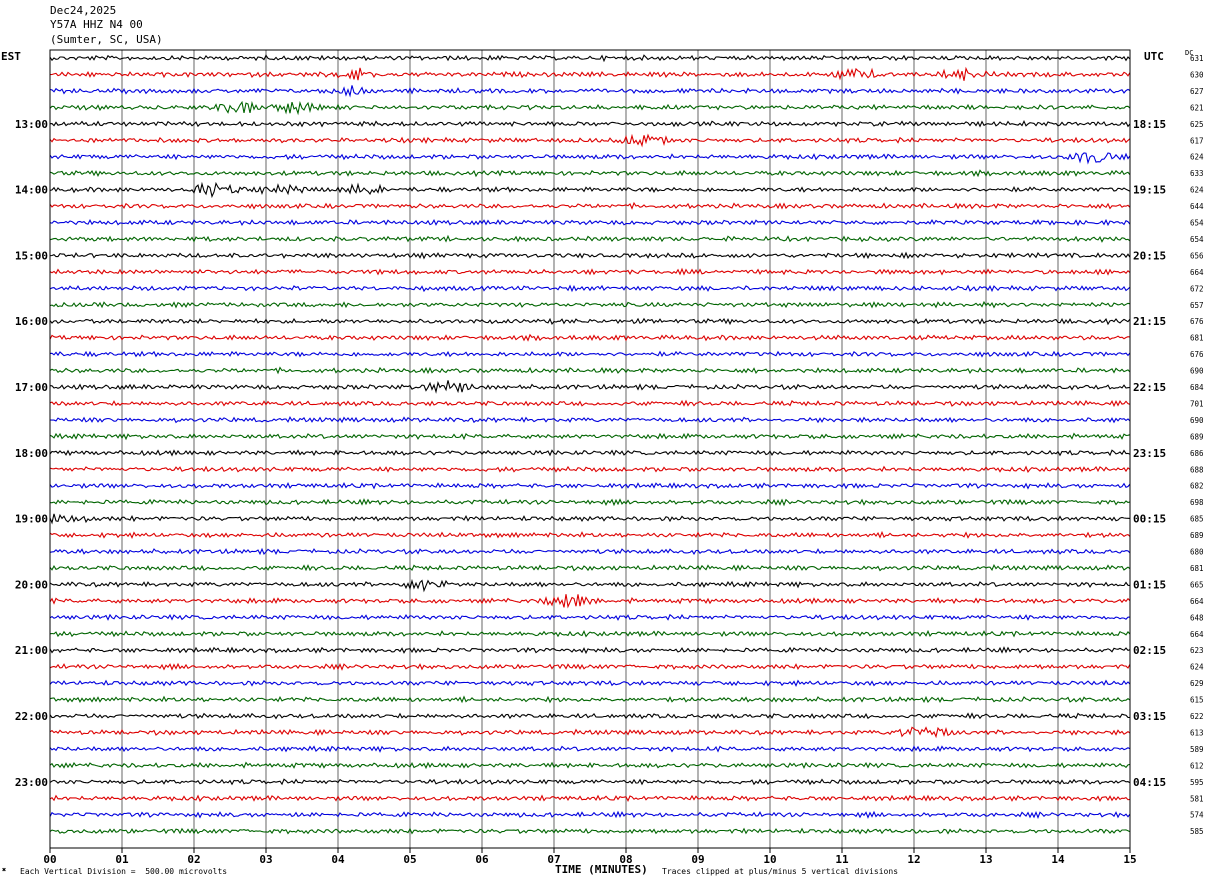 Image resolution: width=1210 pixels, height=886 pixels. What do you see at coordinates (769, 859) in the screenshot?
I see `x-tick-label: 10` at bounding box center [769, 859].